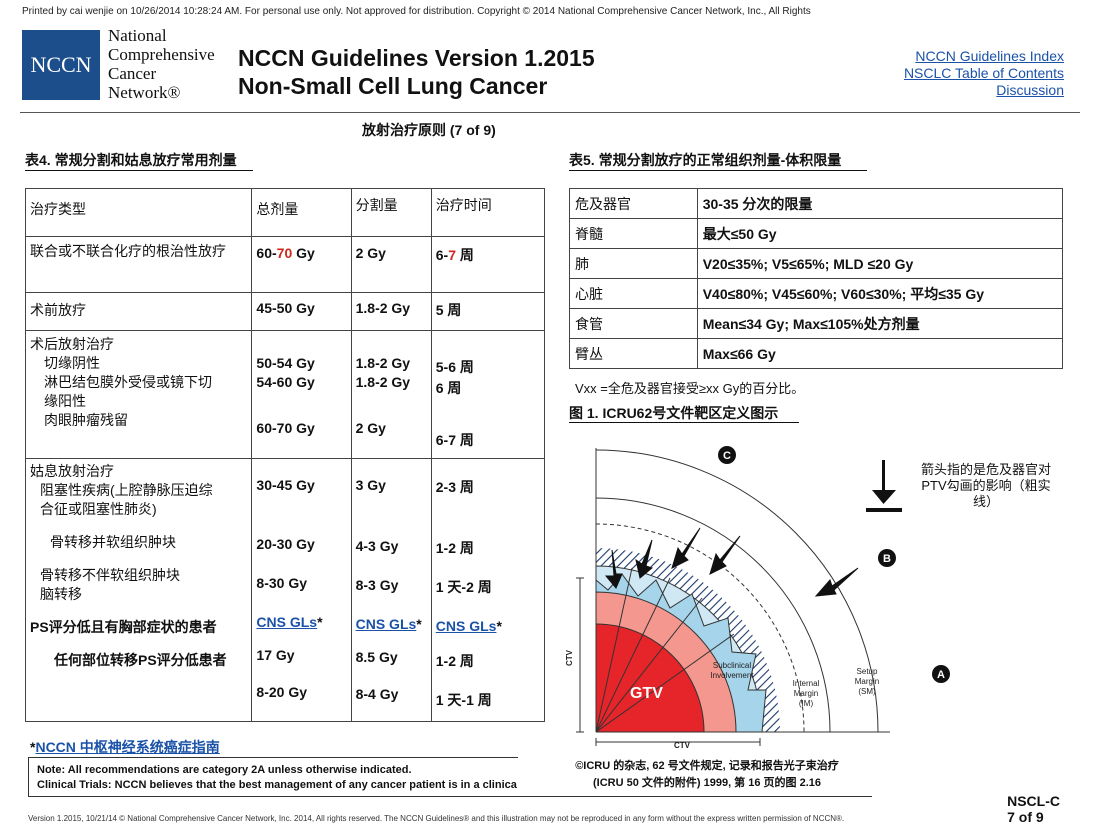  Describe the element at coordinates (732, 675) in the screenshot. I see `subclinical-label: Involvement` at that location.